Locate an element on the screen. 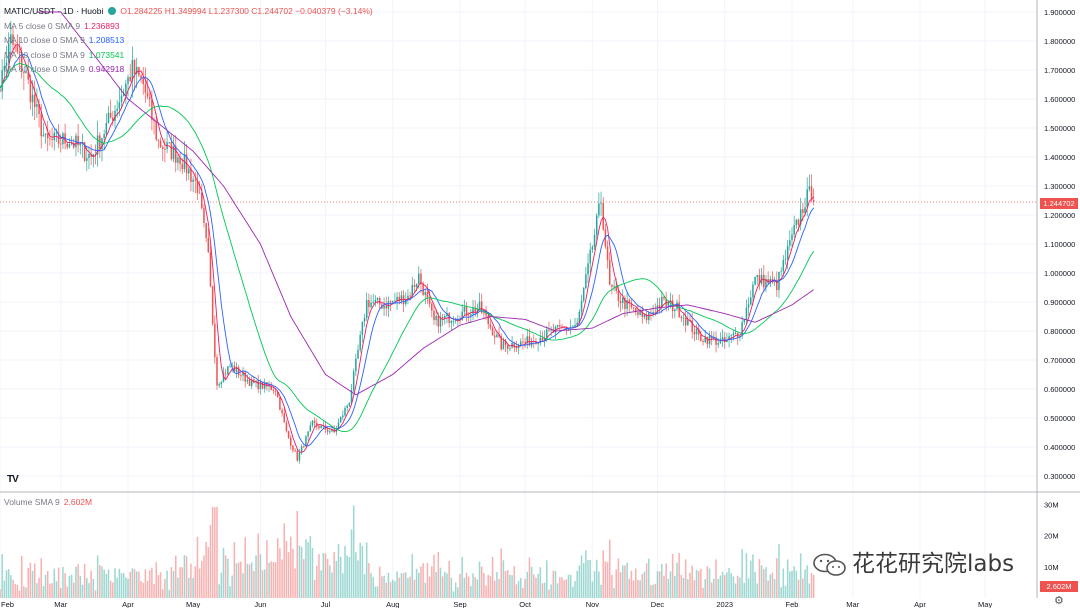 The width and height of the screenshot is (1080, 608). market-status-icon is located at coordinates (112, 11).